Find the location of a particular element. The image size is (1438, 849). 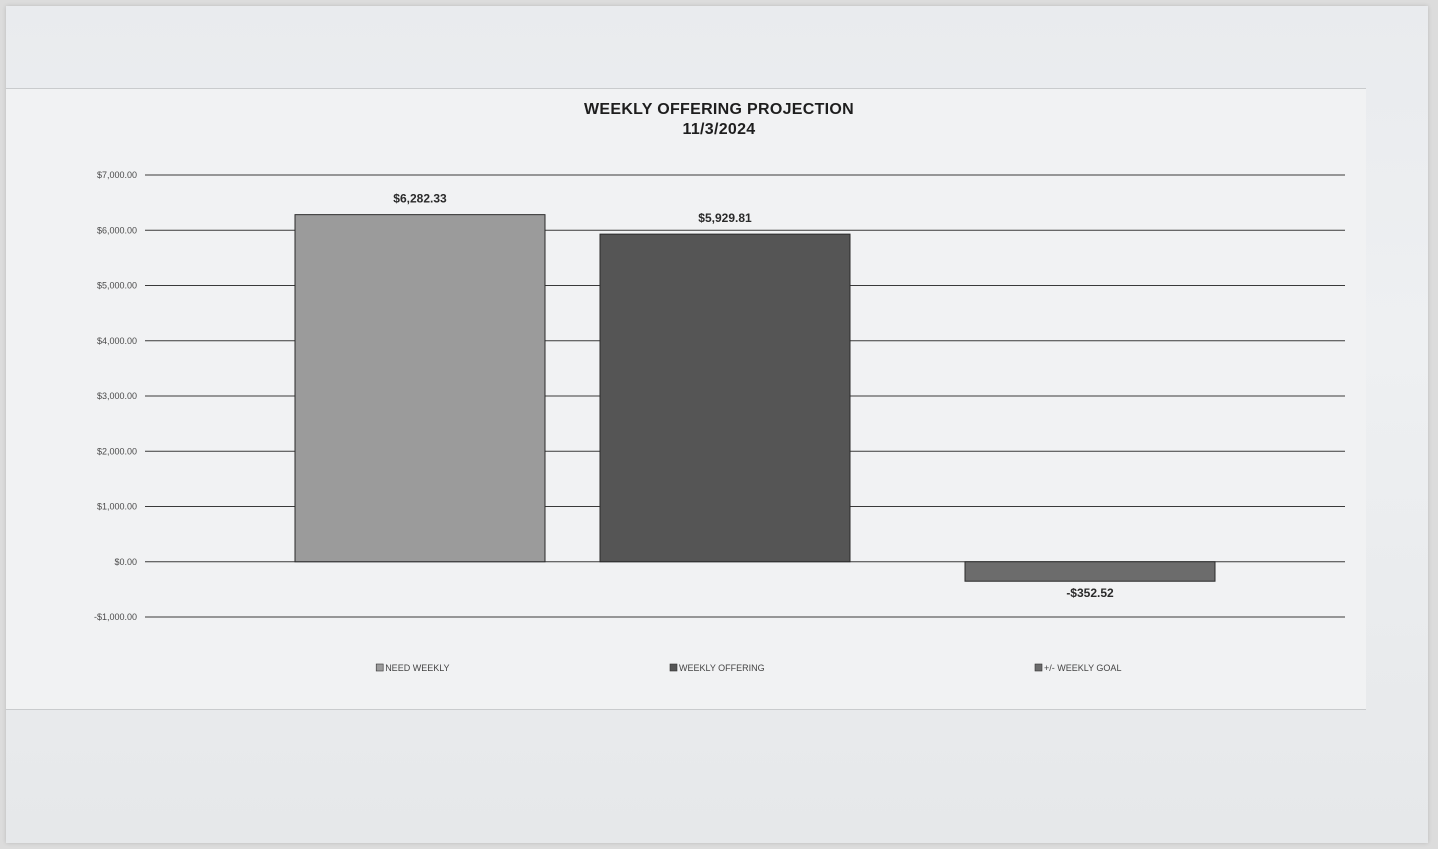

y-tick-label: $4,000.00 is located at coordinates (117, 341).